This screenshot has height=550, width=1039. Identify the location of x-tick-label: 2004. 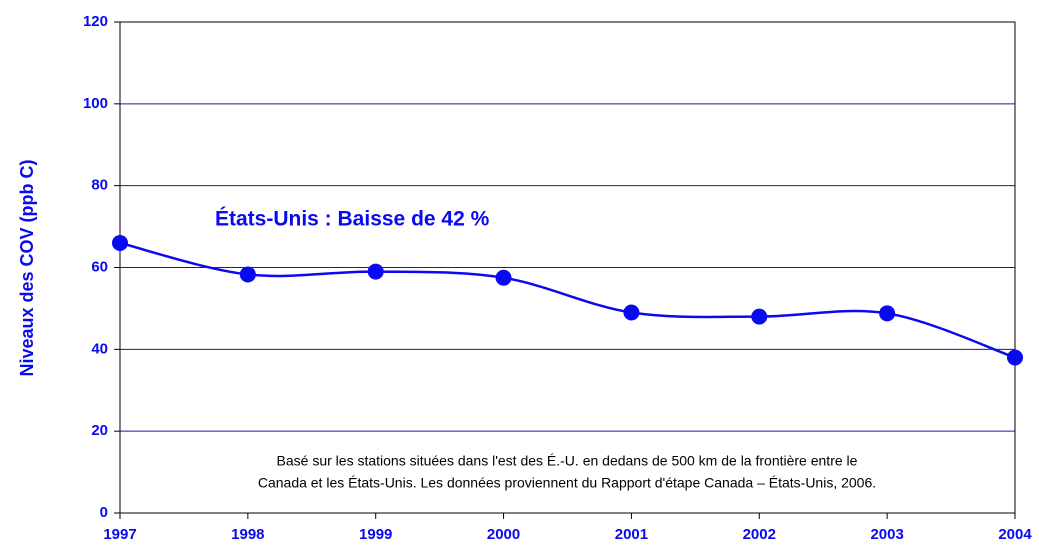
(1015, 534).